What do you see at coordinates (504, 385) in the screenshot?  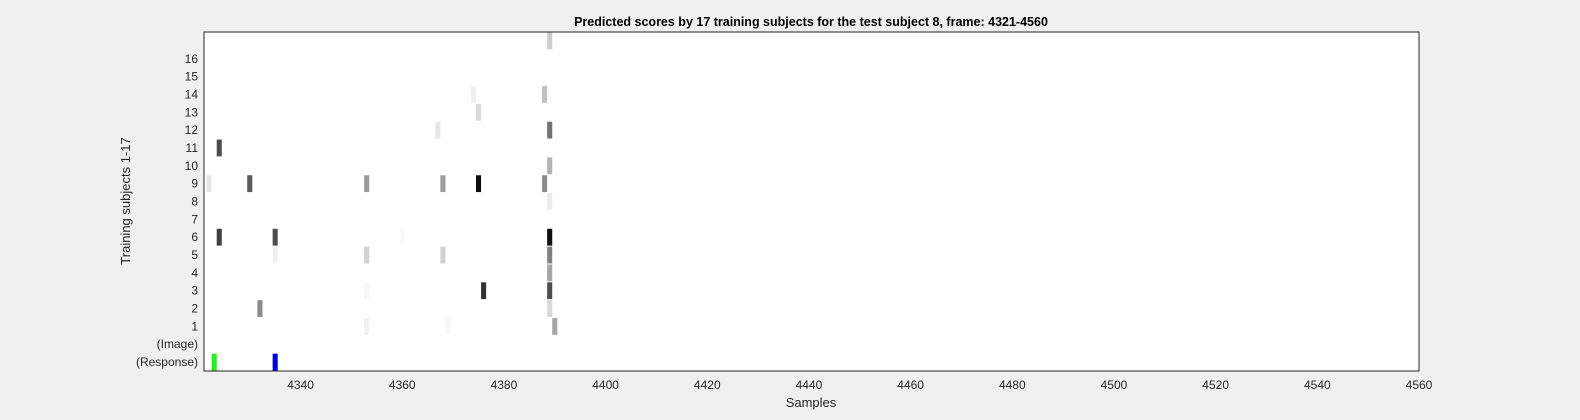 I see `x-tick-label: 4380` at bounding box center [504, 385].